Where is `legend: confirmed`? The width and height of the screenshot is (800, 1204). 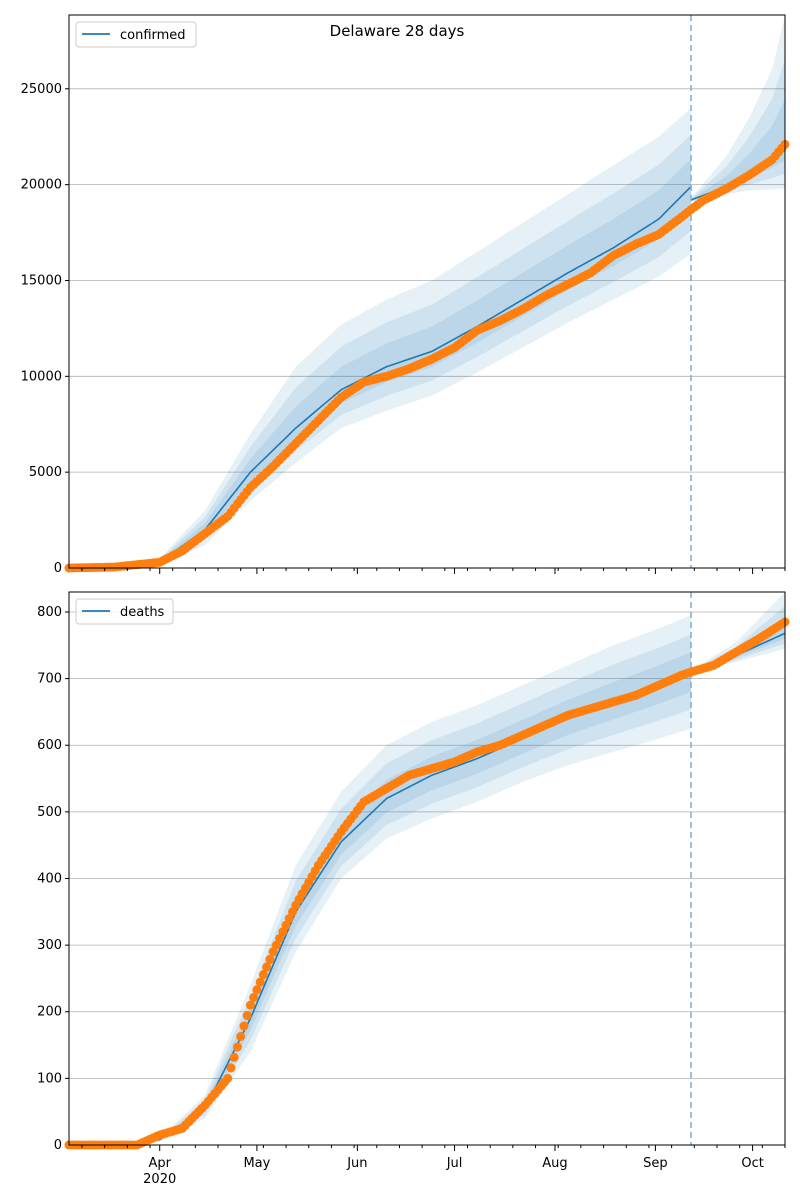 legend: confirmed is located at coordinates (136, 34).